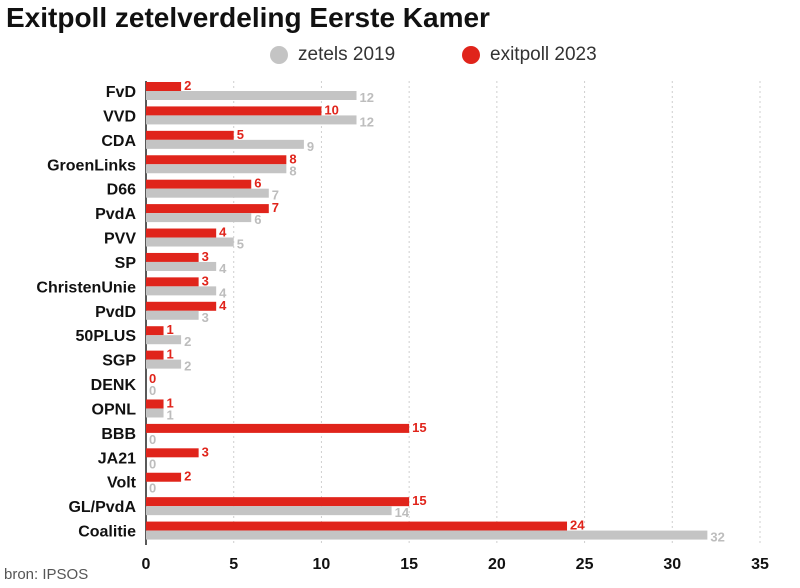 The width and height of the screenshot is (800, 588). What do you see at coordinates (240, 134) in the screenshot?
I see `data-label-exitpoll-2023: 5` at bounding box center [240, 134].